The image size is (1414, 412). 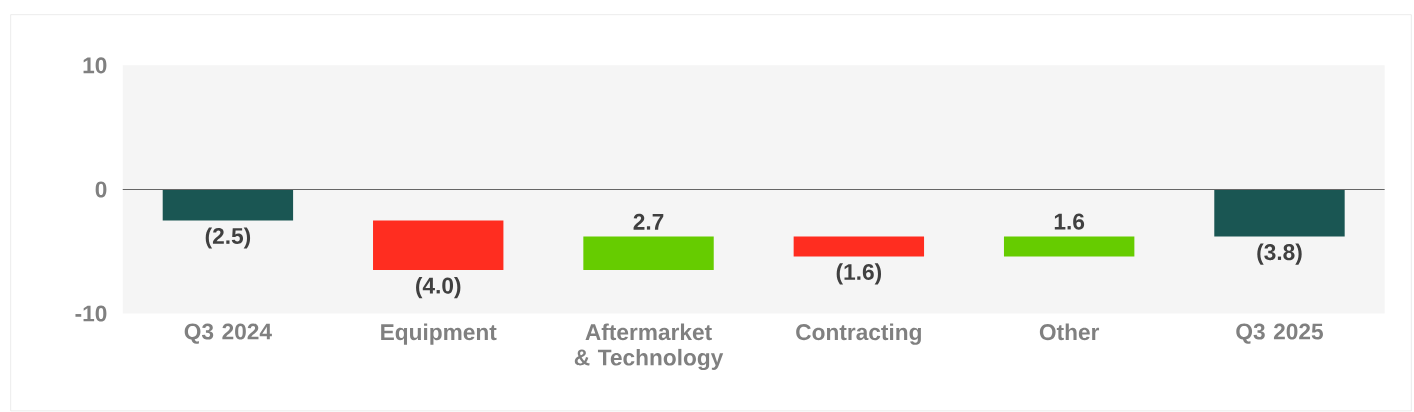 What do you see at coordinates (649, 347) in the screenshot?
I see `x-tick-label: Aftermarket & Technology` at bounding box center [649, 347].